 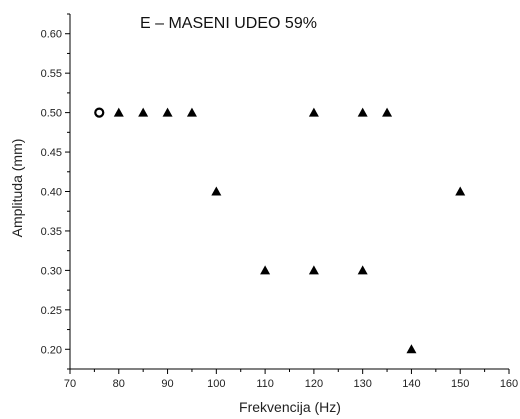 I want to click on x-tick-label: 160, so click(x=509, y=384).